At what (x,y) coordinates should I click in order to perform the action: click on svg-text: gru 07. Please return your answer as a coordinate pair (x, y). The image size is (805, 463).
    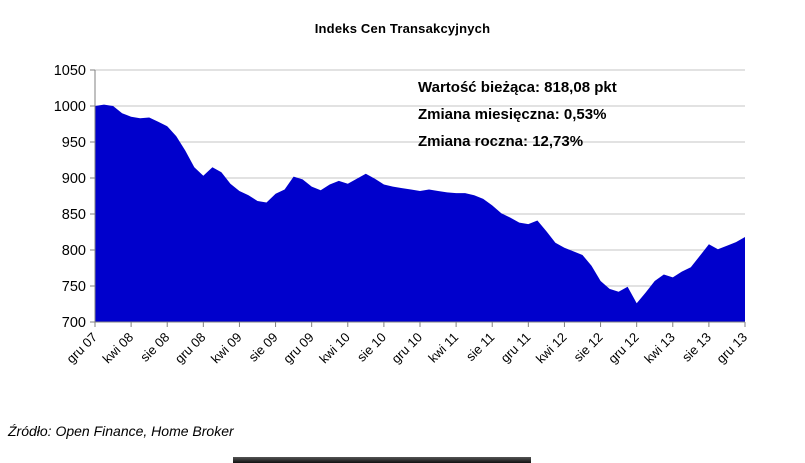
    Looking at the image, I should click on (81, 348).